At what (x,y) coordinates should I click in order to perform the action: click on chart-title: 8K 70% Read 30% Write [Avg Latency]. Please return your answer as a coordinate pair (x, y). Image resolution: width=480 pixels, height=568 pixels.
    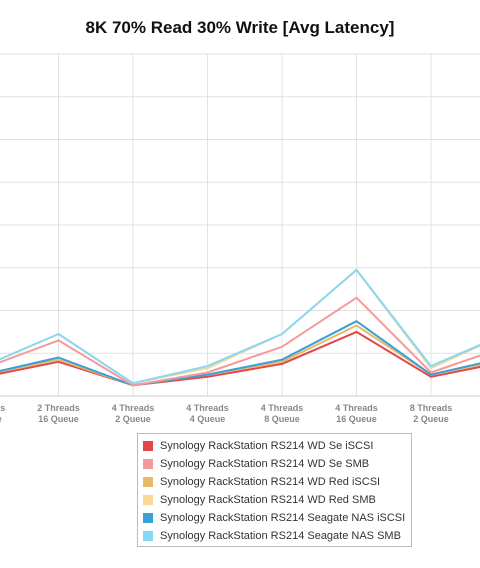
    Looking at the image, I should click on (240, 27).